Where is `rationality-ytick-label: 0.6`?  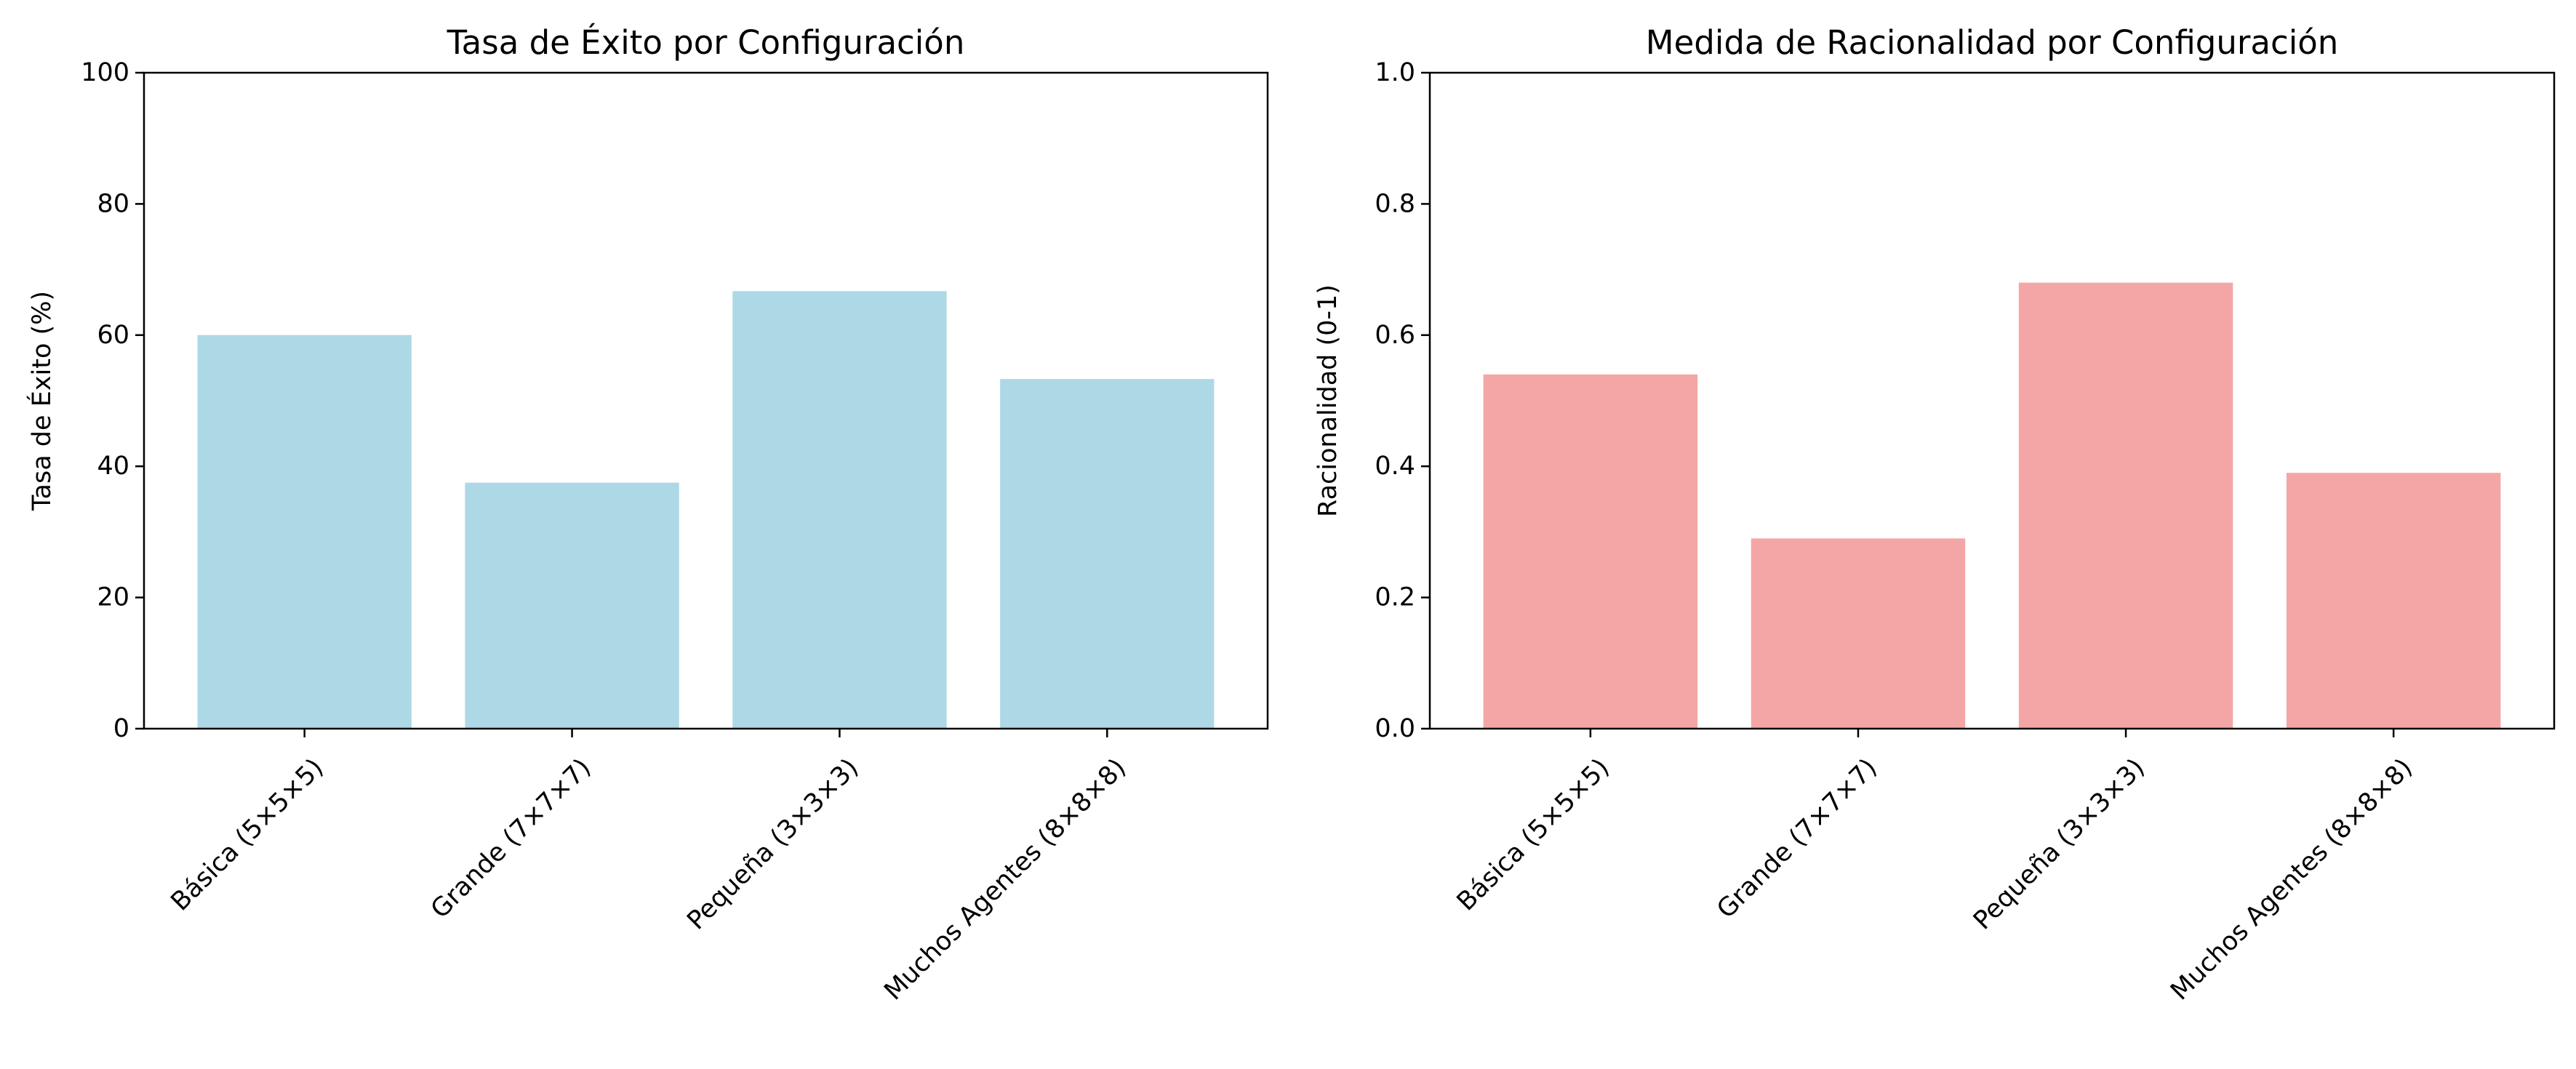
rationality-ytick-label: 0.6 is located at coordinates (1395, 335).